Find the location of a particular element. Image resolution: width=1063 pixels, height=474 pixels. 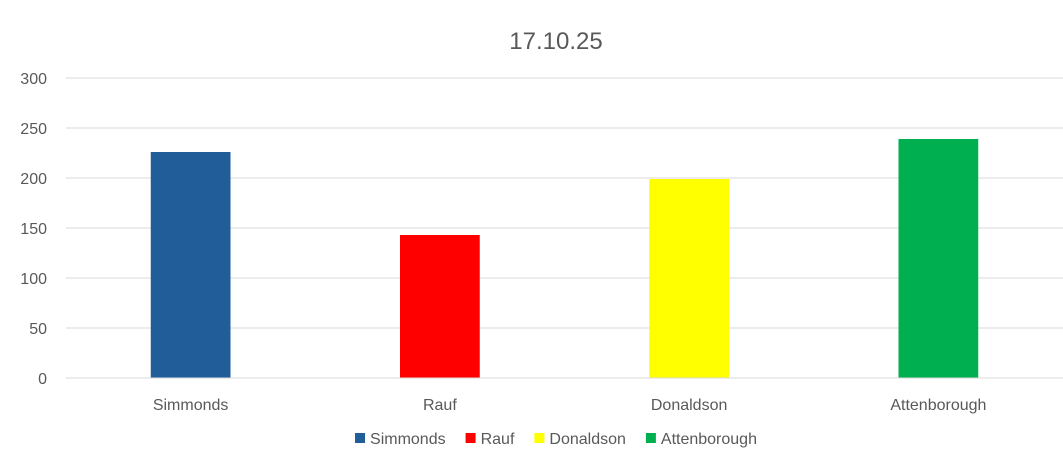

y-tick-label: 150 is located at coordinates (33, 229).